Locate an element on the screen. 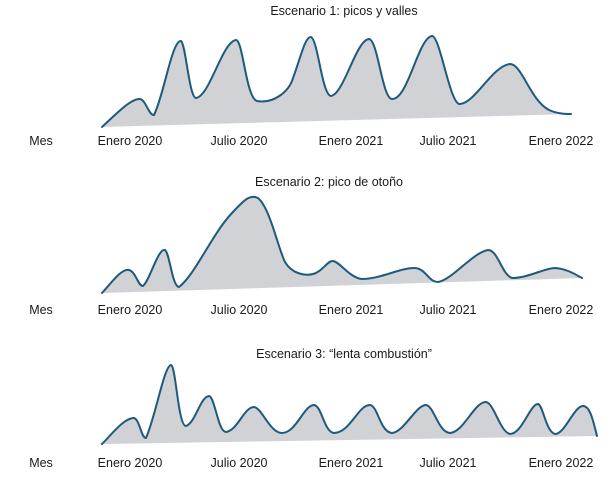 The width and height of the screenshot is (612, 482). scenario-3-area is located at coordinates (349, 404).